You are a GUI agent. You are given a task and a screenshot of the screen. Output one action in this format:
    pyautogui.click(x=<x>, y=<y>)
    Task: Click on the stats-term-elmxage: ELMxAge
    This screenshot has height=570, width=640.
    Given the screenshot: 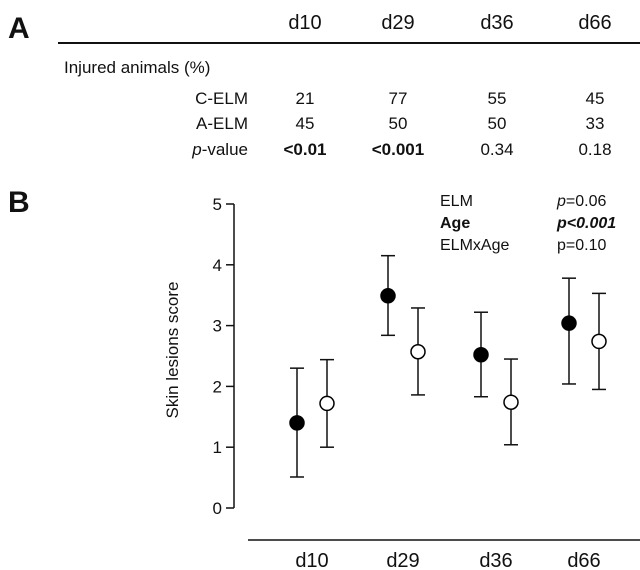 What is the action you would take?
    pyautogui.click(x=475, y=245)
    